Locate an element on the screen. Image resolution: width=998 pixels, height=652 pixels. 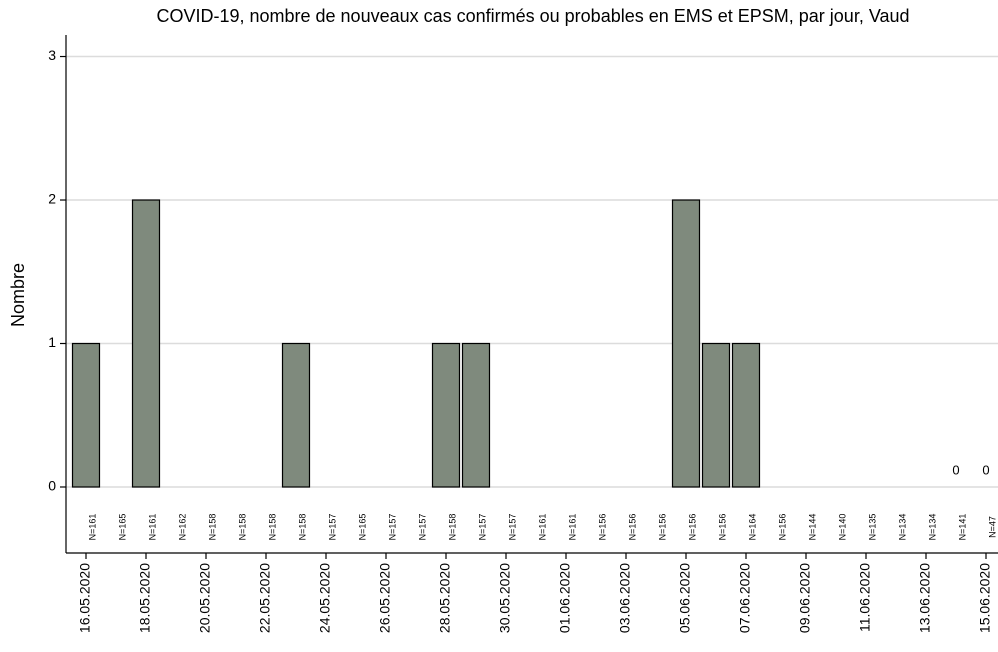
n-label: N=162 is located at coordinates (182, 527).